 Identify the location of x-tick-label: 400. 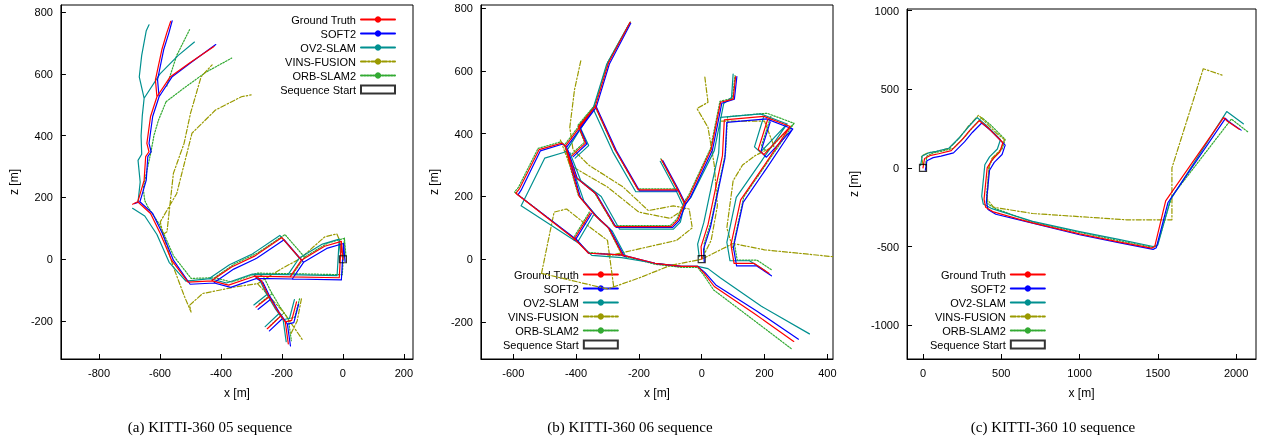
(827, 372).